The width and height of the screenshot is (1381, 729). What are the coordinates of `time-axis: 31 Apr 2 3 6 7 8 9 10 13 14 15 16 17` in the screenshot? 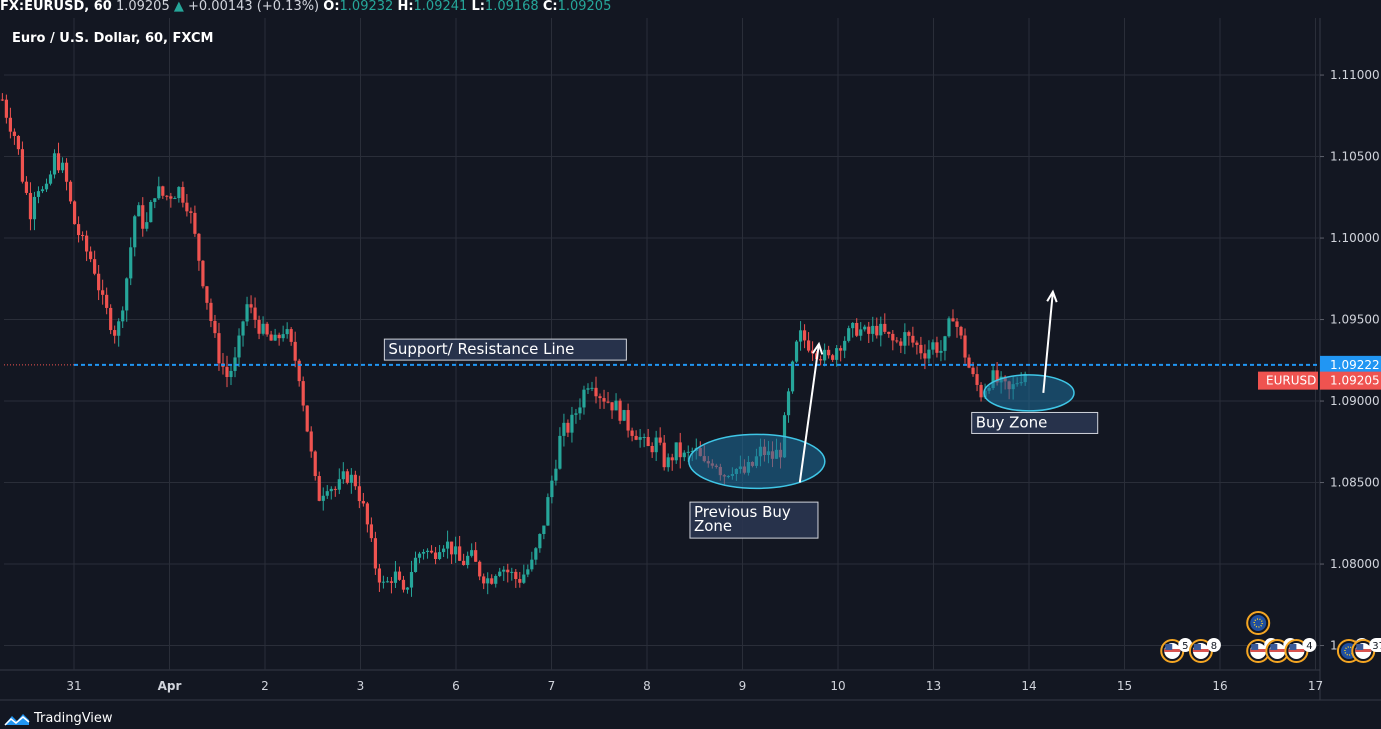 It's located at (694, 686).